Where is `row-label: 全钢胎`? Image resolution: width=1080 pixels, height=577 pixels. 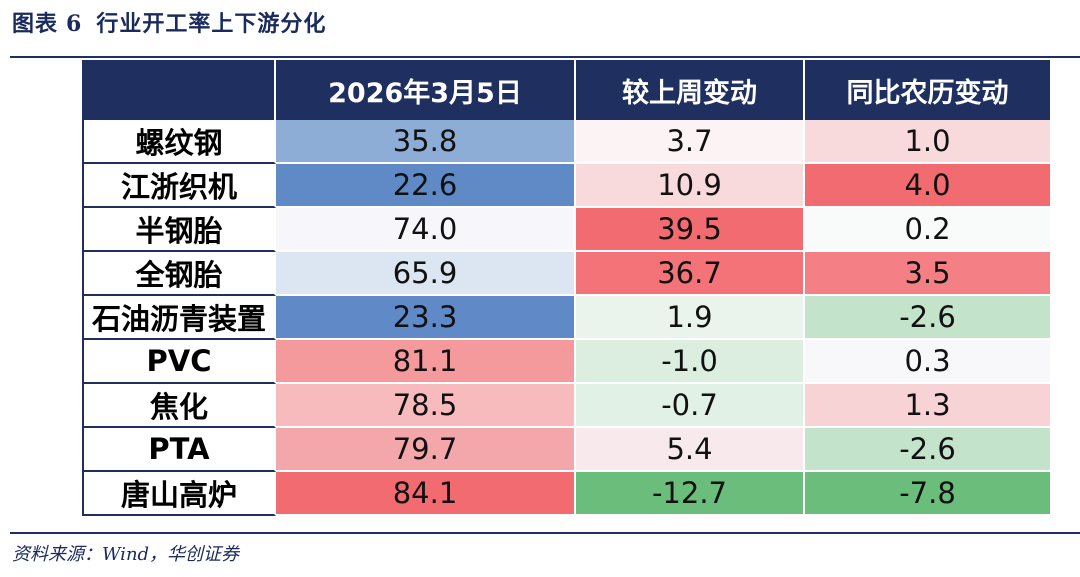 row-label: 全钢胎 is located at coordinates (179, 274).